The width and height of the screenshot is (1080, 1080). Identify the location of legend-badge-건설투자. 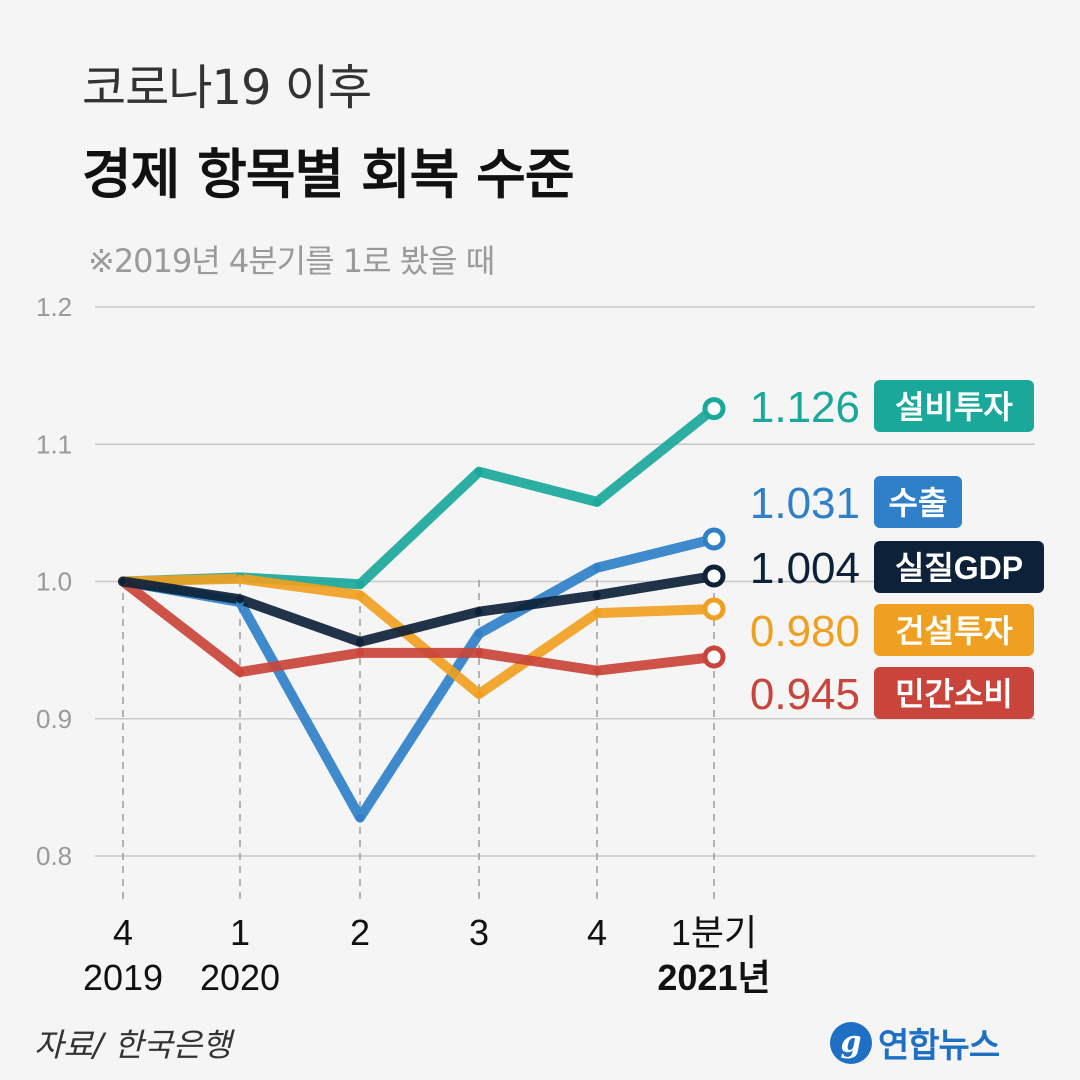
(954, 630).